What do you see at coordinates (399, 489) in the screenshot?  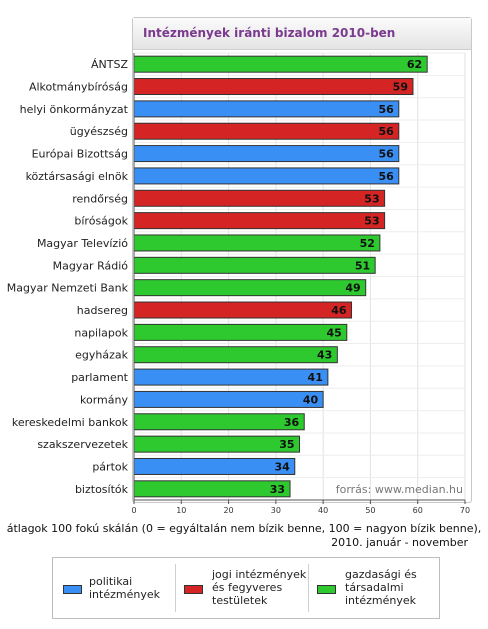 I see `source-note: forrás: www.median.hu` at bounding box center [399, 489].